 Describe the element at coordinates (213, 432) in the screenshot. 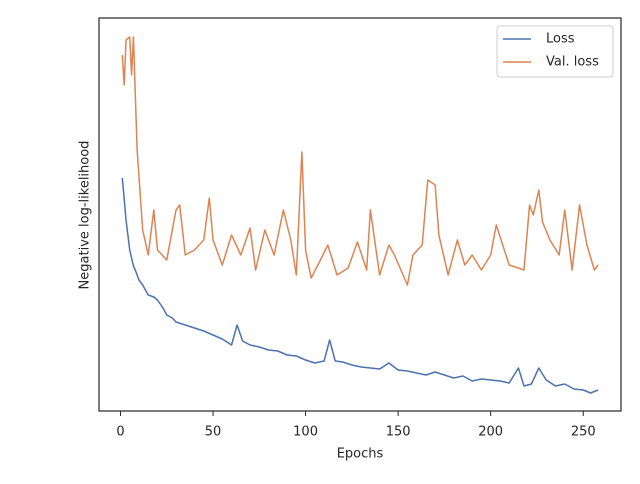

I see `x-tick-label: 50` at that location.